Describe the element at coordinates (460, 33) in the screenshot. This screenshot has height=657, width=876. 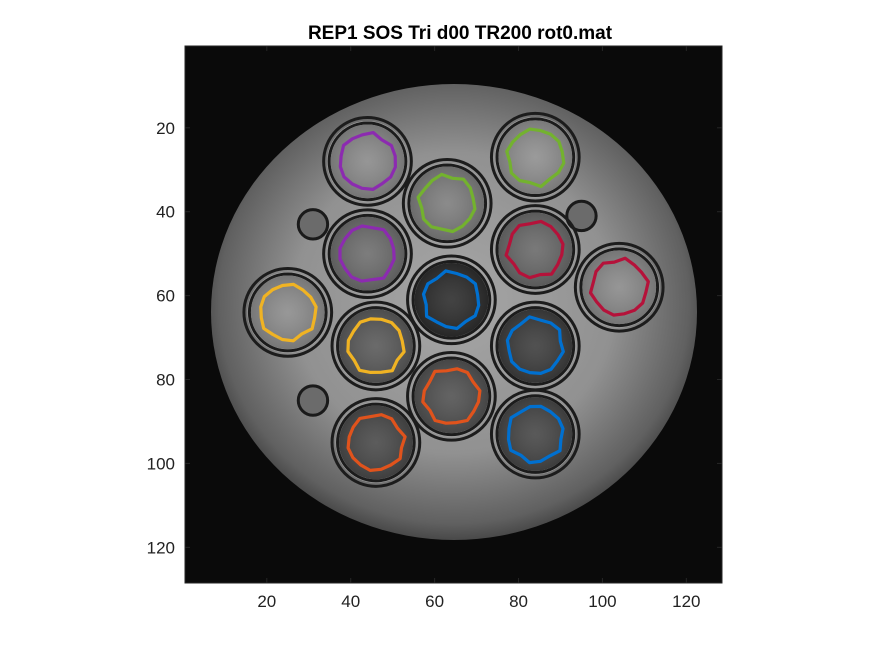
I see `plot-title: REP1 SOS Tri d00 TR200 rot0.mat` at that location.